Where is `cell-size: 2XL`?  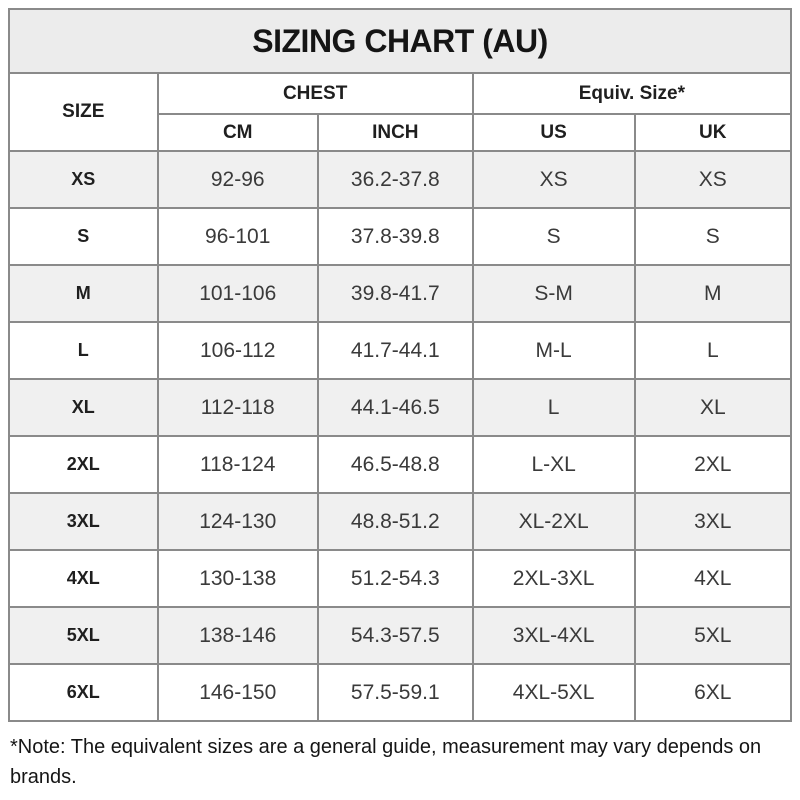
cell-size: 2XL is located at coordinates (83, 464).